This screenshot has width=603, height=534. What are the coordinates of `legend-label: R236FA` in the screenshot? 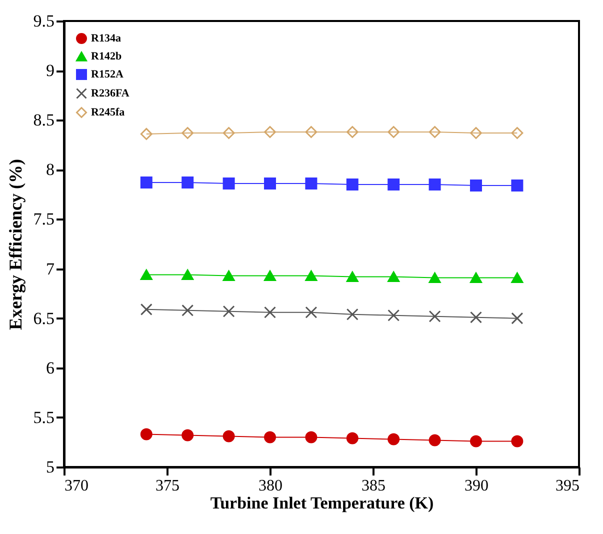 It's located at (110, 94).